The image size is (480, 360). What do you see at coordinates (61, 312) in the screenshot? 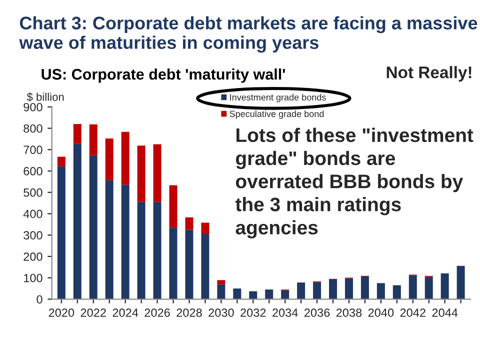
I see `x-tick-label: 2020` at bounding box center [61, 312].